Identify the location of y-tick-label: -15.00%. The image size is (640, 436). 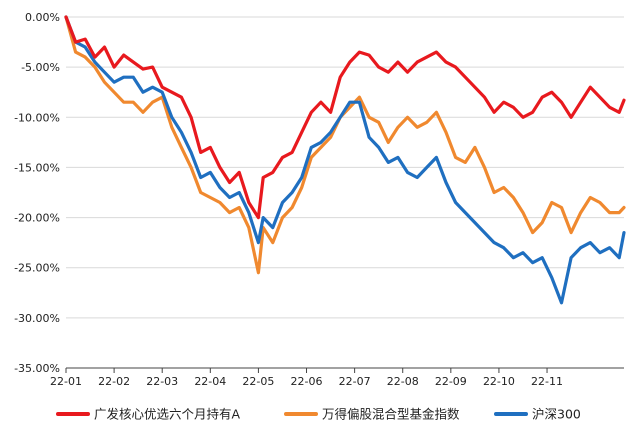
(37, 167).